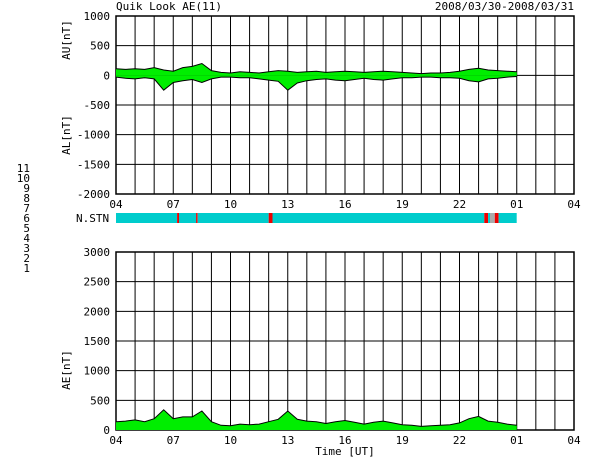  What do you see at coordinates (26, 228) in the screenshot?
I see `station-legend-5: 5` at bounding box center [26, 228].